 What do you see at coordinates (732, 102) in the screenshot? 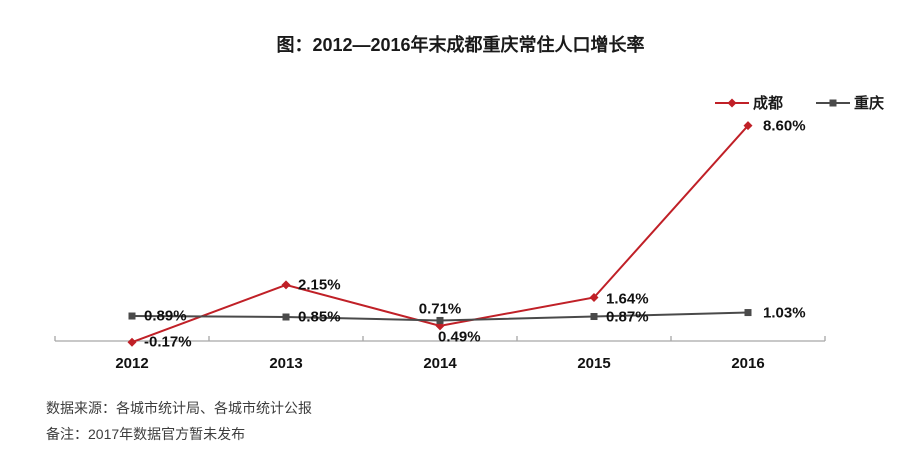
I see `legend-swatch-chengdu-icon` at bounding box center [732, 102].